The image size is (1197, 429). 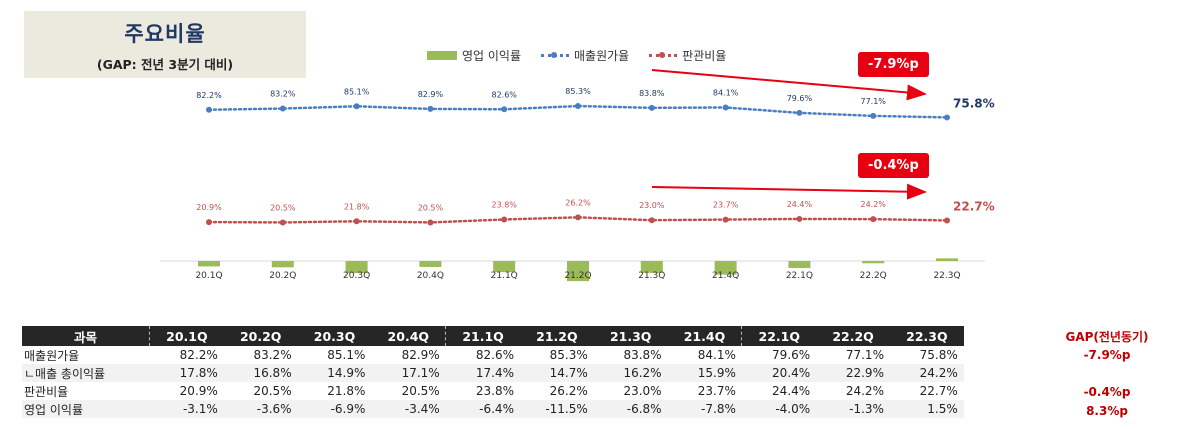 I want to click on table-header-quarter: 20.2Q, so click(x=260, y=336).